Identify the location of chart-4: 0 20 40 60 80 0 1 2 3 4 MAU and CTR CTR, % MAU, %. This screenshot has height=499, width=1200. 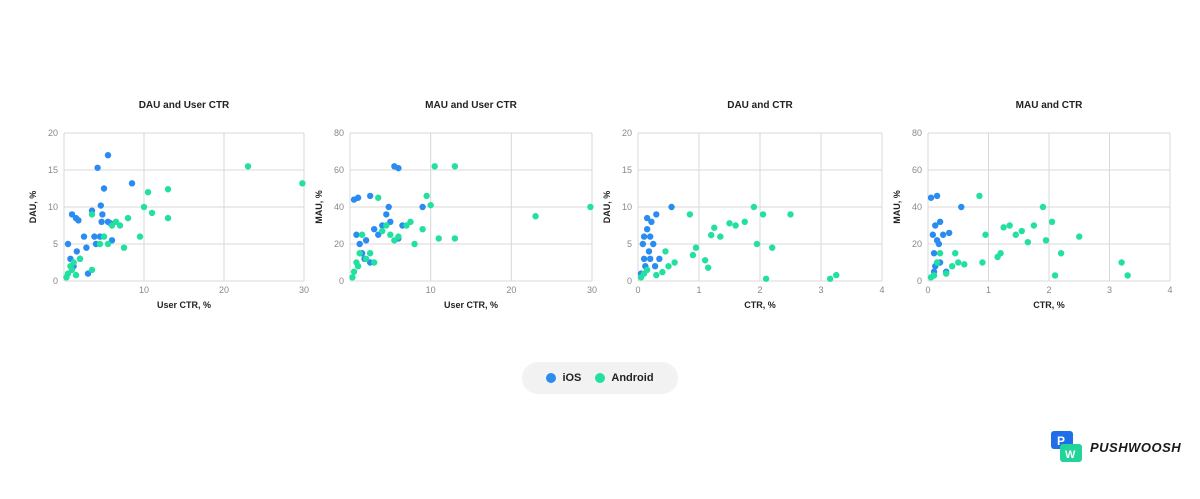
(1032, 205).